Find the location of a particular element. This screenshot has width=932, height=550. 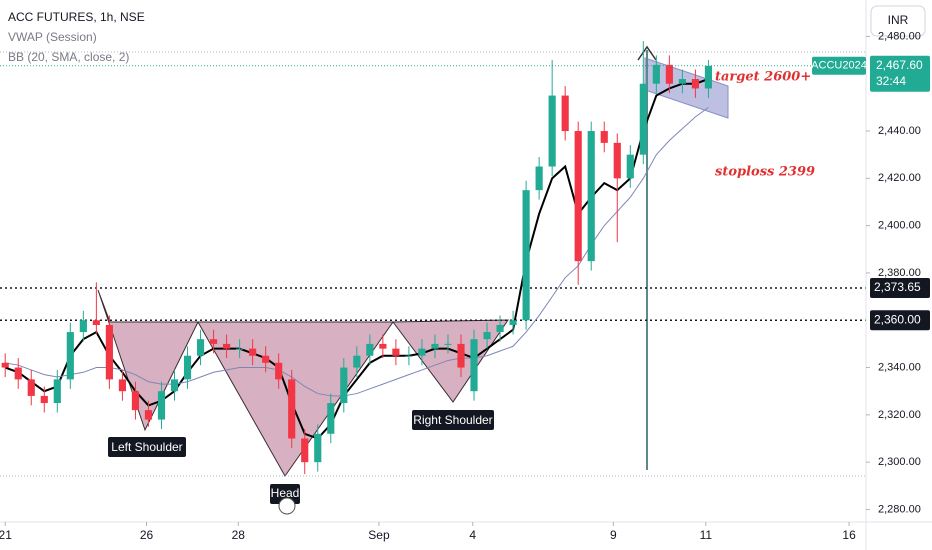

right-shoulder-label: Right Shoulder is located at coordinates (452, 420).